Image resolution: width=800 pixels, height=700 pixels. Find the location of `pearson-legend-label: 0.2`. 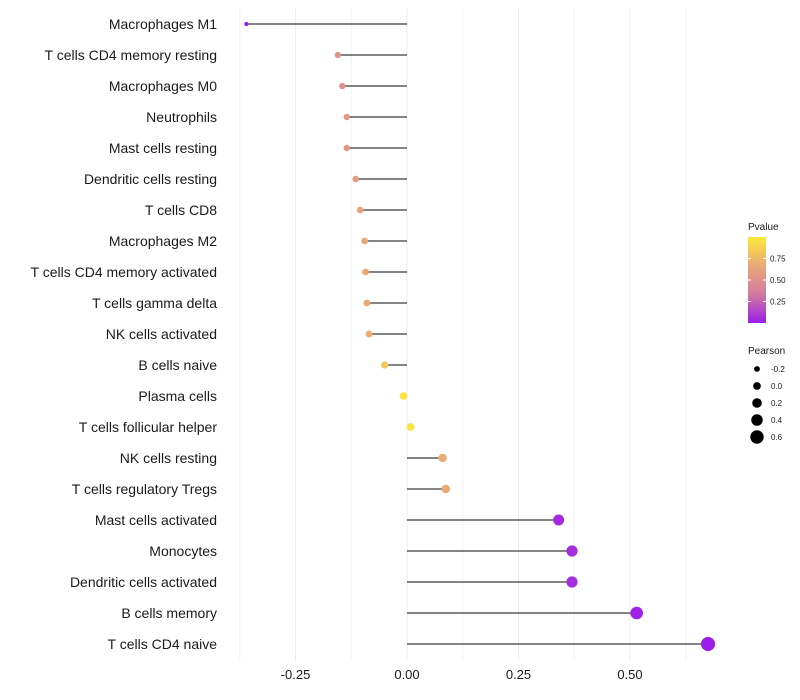

pearson-legend-label: 0.2 is located at coordinates (777, 403).